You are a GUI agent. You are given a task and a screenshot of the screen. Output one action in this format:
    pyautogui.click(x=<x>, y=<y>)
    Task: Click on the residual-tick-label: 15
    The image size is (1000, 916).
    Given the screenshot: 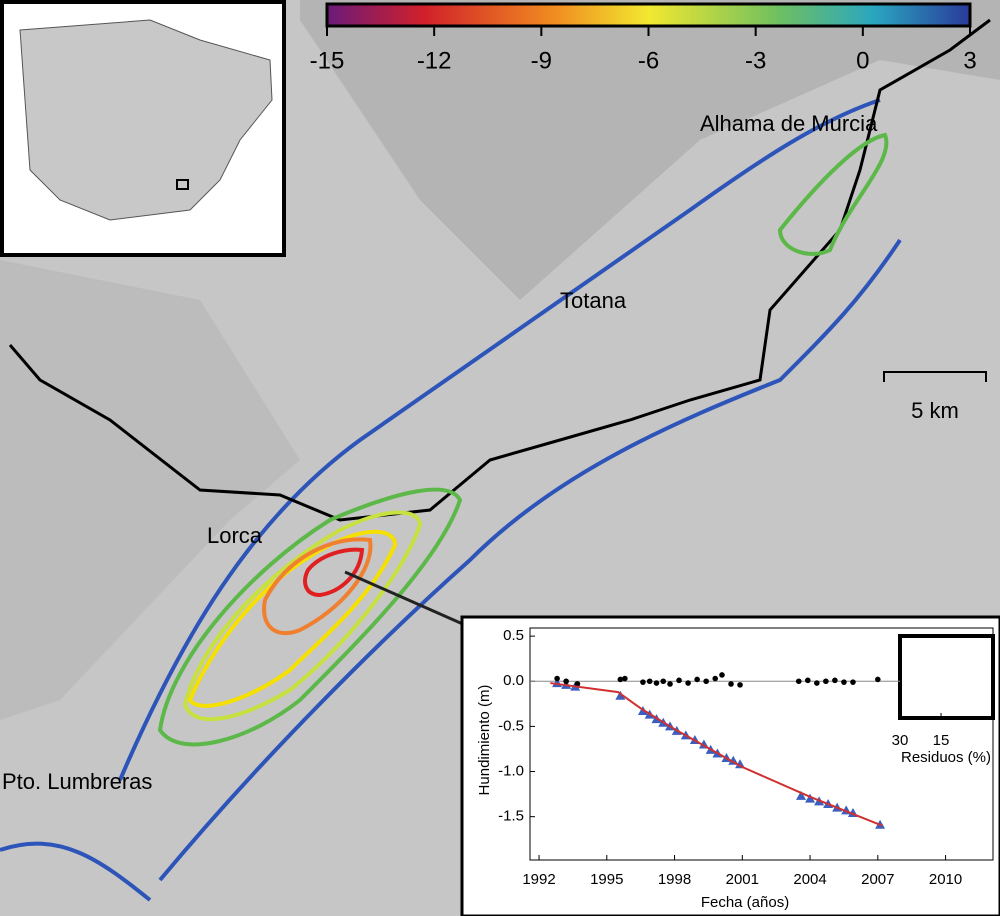 What is the action you would take?
    pyautogui.click(x=941, y=740)
    